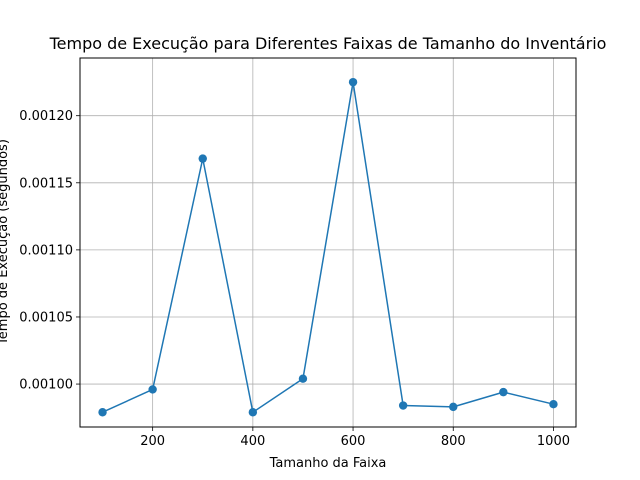 Image resolution: width=640 pixels, height=480 pixels. Describe the element at coordinates (453, 441) in the screenshot. I see `x-tick-label: 800` at that location.